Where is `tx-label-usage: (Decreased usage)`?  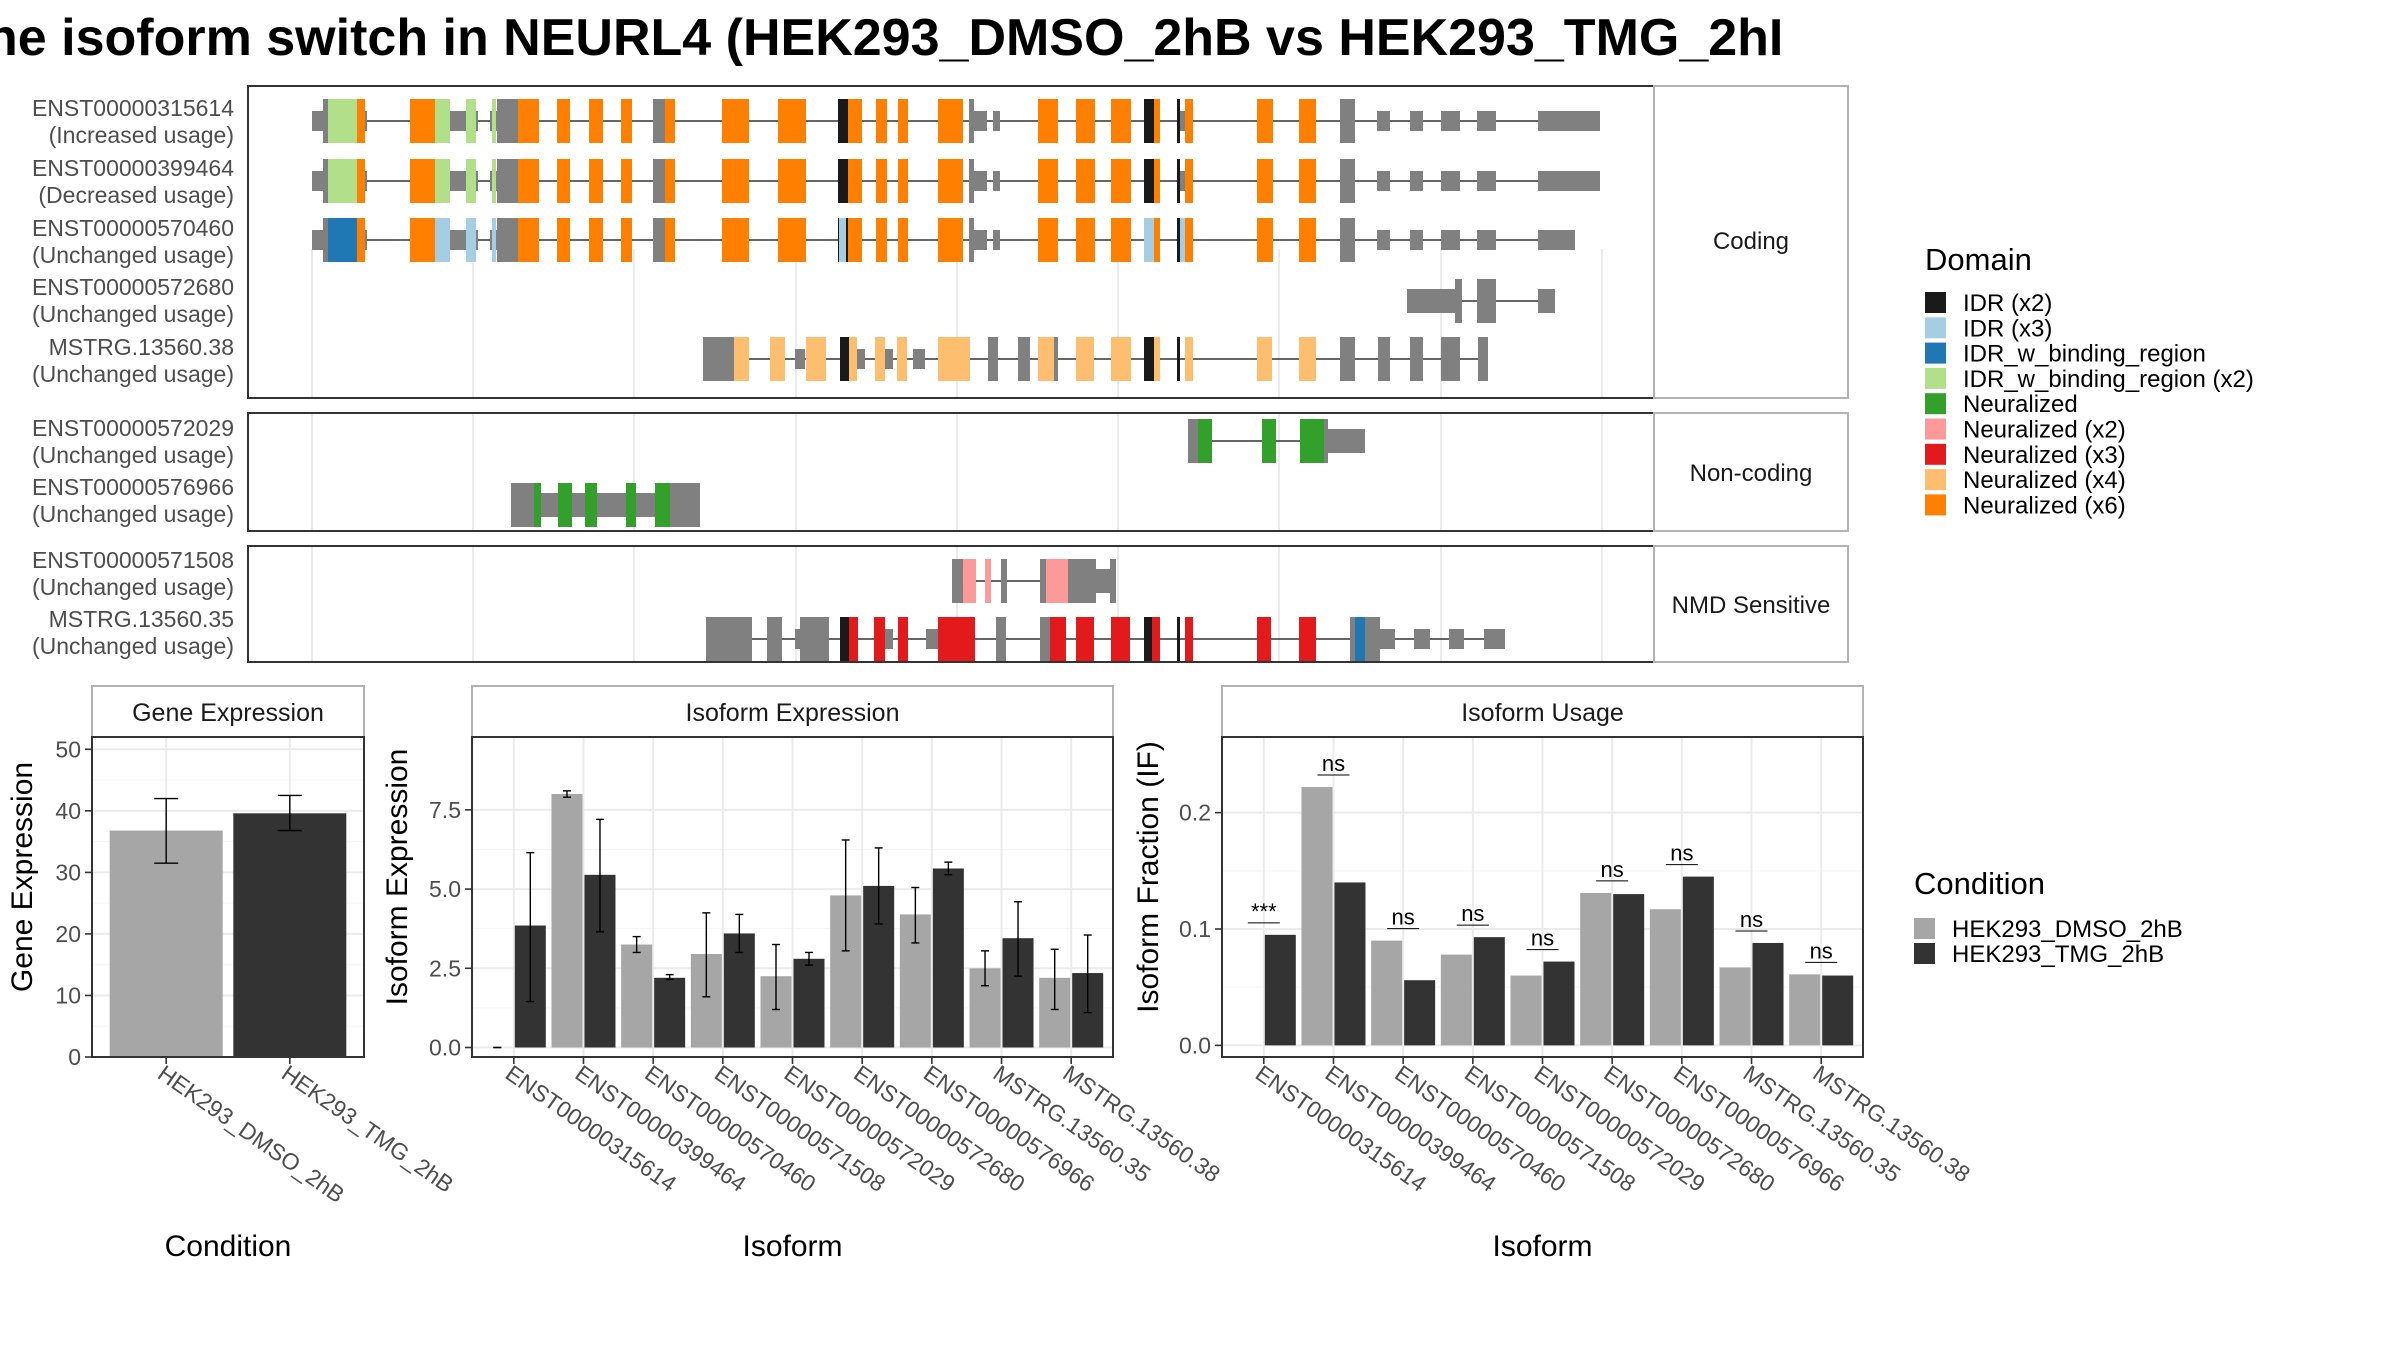
tx-label-usage: (Decreased usage) is located at coordinates (136, 195).